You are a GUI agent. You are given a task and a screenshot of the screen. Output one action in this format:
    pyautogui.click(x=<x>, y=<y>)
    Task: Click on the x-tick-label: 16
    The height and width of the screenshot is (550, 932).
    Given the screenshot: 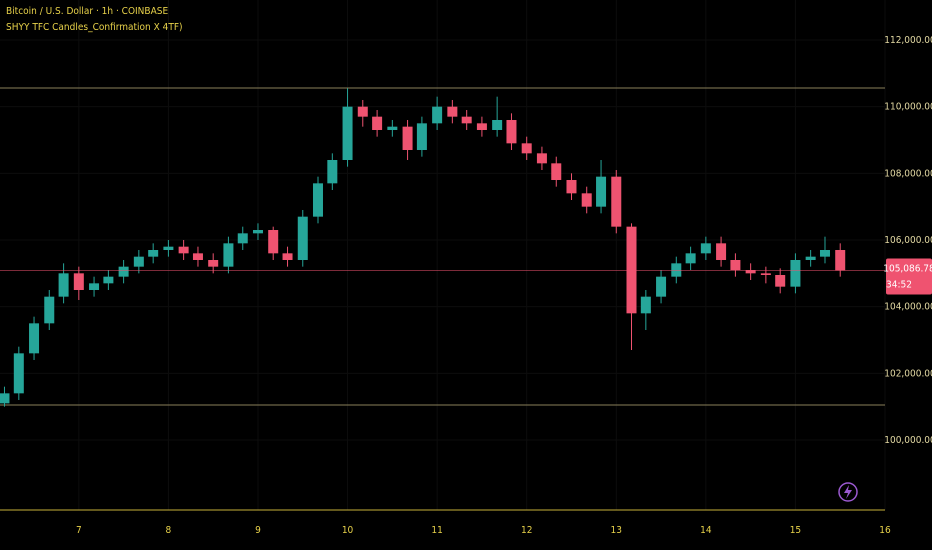 What is the action you would take?
    pyautogui.click(x=885, y=530)
    